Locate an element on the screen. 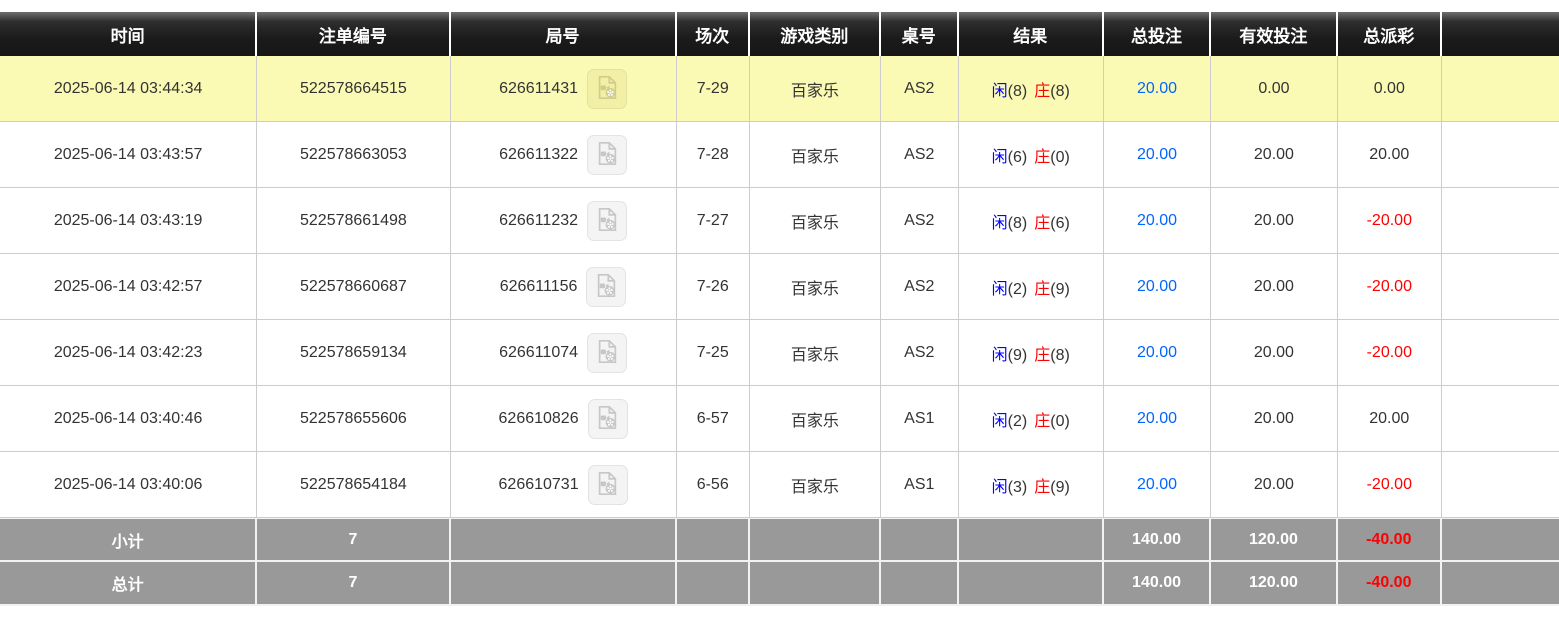 Image resolution: width=1559 pixels, height=625 pixels. banker-result-score: (9) is located at coordinates (1060, 487).